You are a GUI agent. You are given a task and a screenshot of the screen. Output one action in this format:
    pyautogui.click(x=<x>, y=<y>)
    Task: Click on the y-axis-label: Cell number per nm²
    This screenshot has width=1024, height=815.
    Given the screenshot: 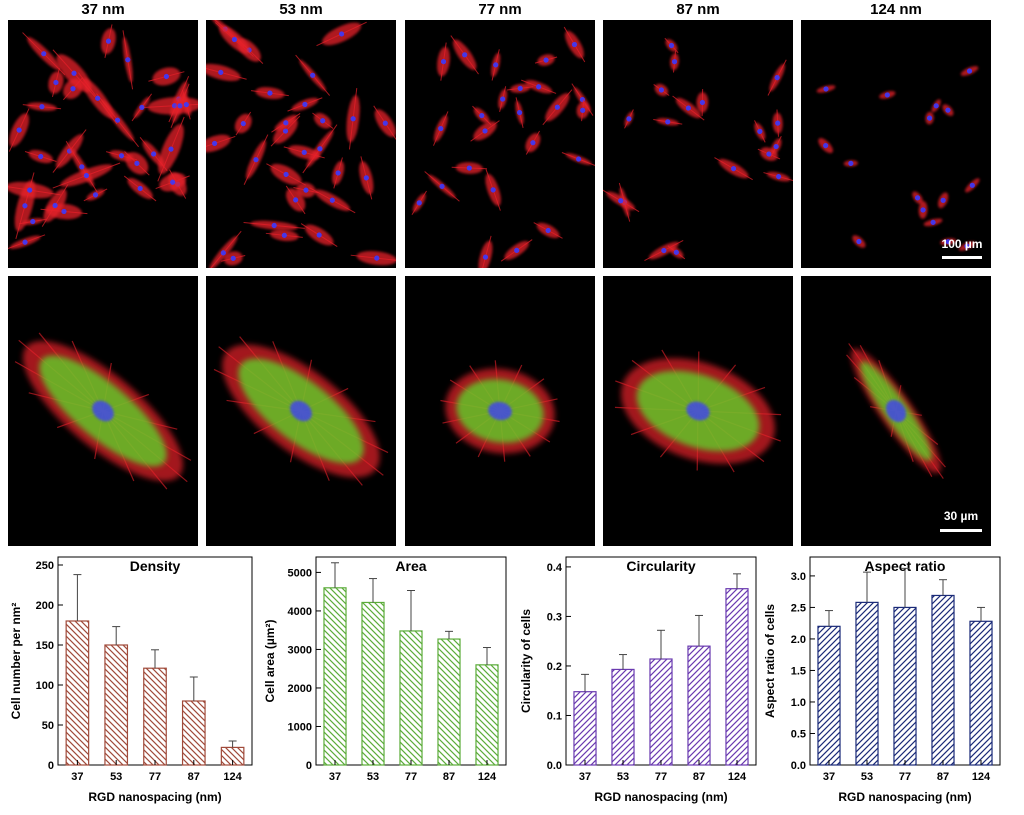 What is the action you would take?
    pyautogui.click(x=16, y=661)
    